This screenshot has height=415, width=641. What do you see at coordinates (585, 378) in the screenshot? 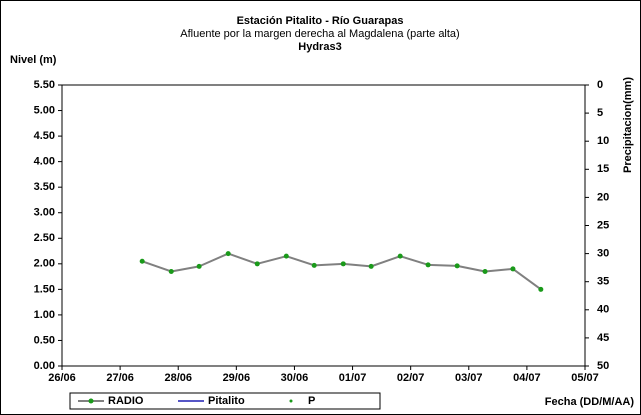
I see `x-tick-label: 05/07` at bounding box center [585, 378].